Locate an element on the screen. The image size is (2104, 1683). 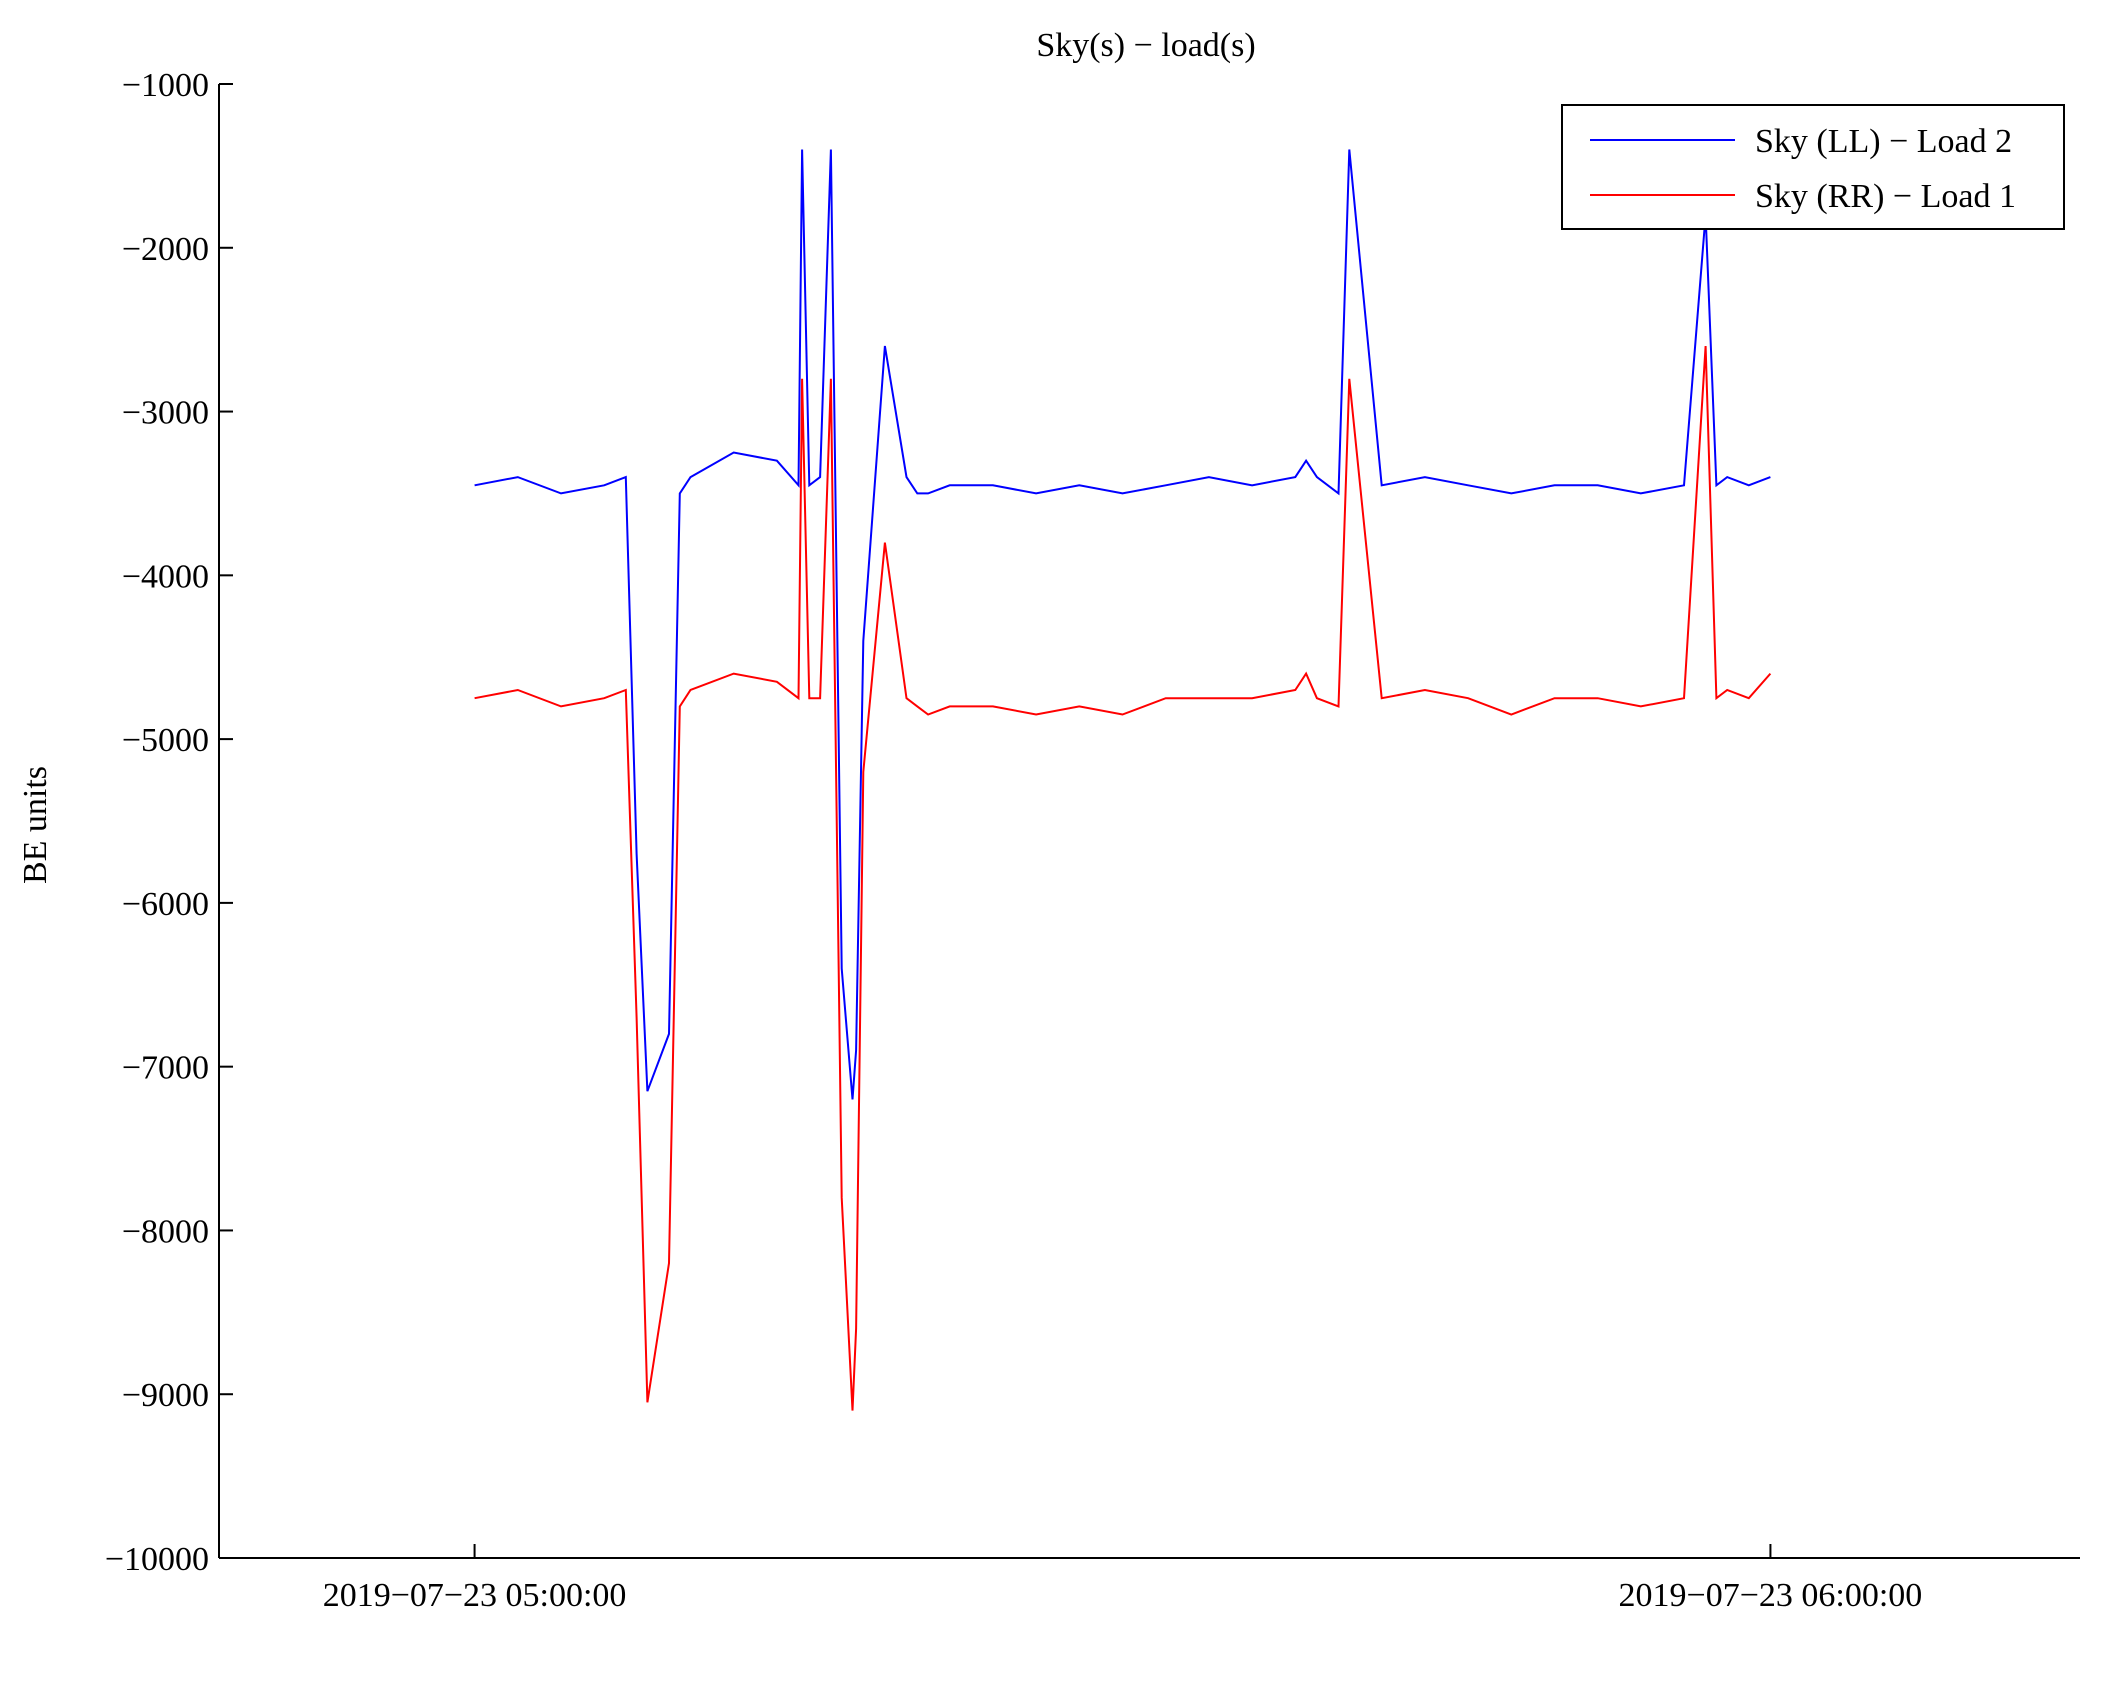
chart-title: Sky(s) − load(s) is located at coordinates (1145, 45).